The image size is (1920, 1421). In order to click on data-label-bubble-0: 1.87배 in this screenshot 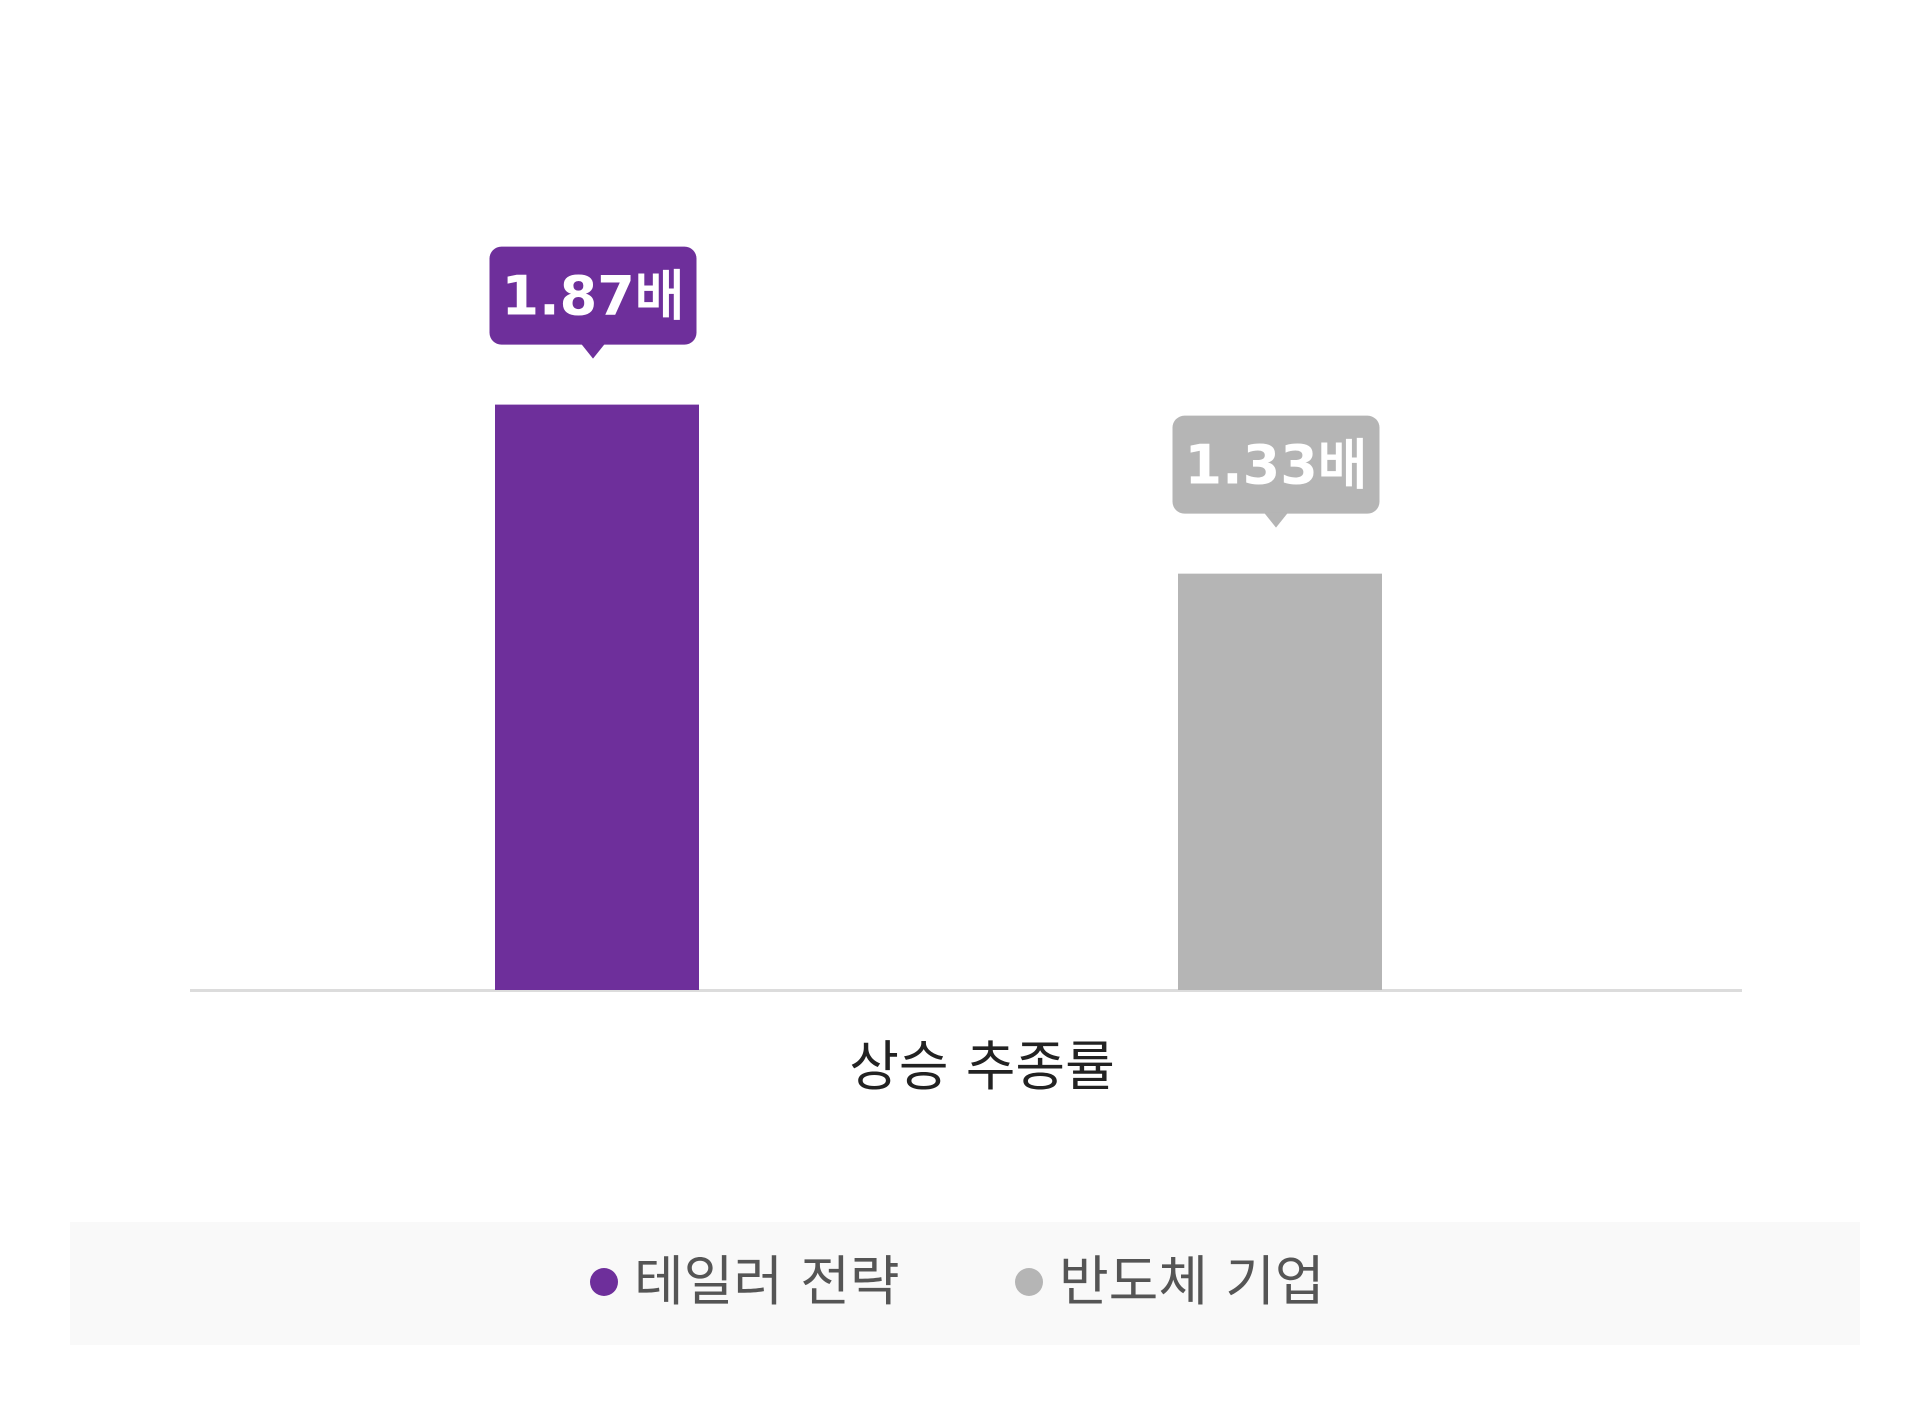, I will do `click(593, 302)`.